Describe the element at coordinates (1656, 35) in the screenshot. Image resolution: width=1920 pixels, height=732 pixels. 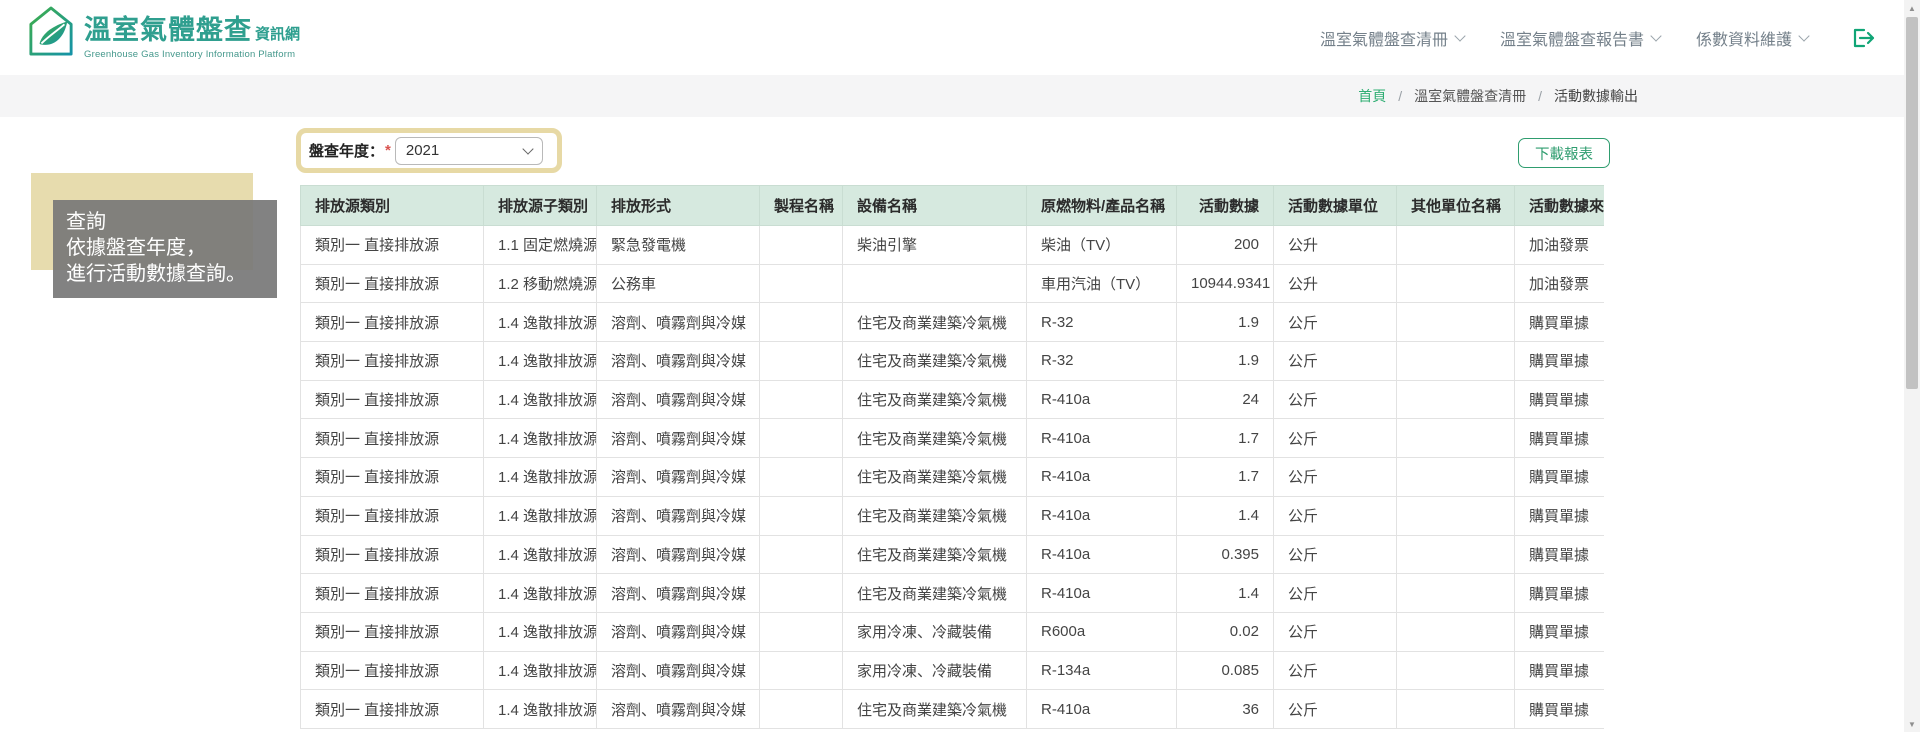
I see `chevron-down-icon` at that location.